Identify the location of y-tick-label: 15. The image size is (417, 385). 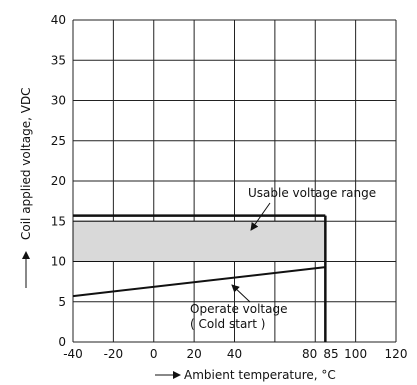
(58, 221).